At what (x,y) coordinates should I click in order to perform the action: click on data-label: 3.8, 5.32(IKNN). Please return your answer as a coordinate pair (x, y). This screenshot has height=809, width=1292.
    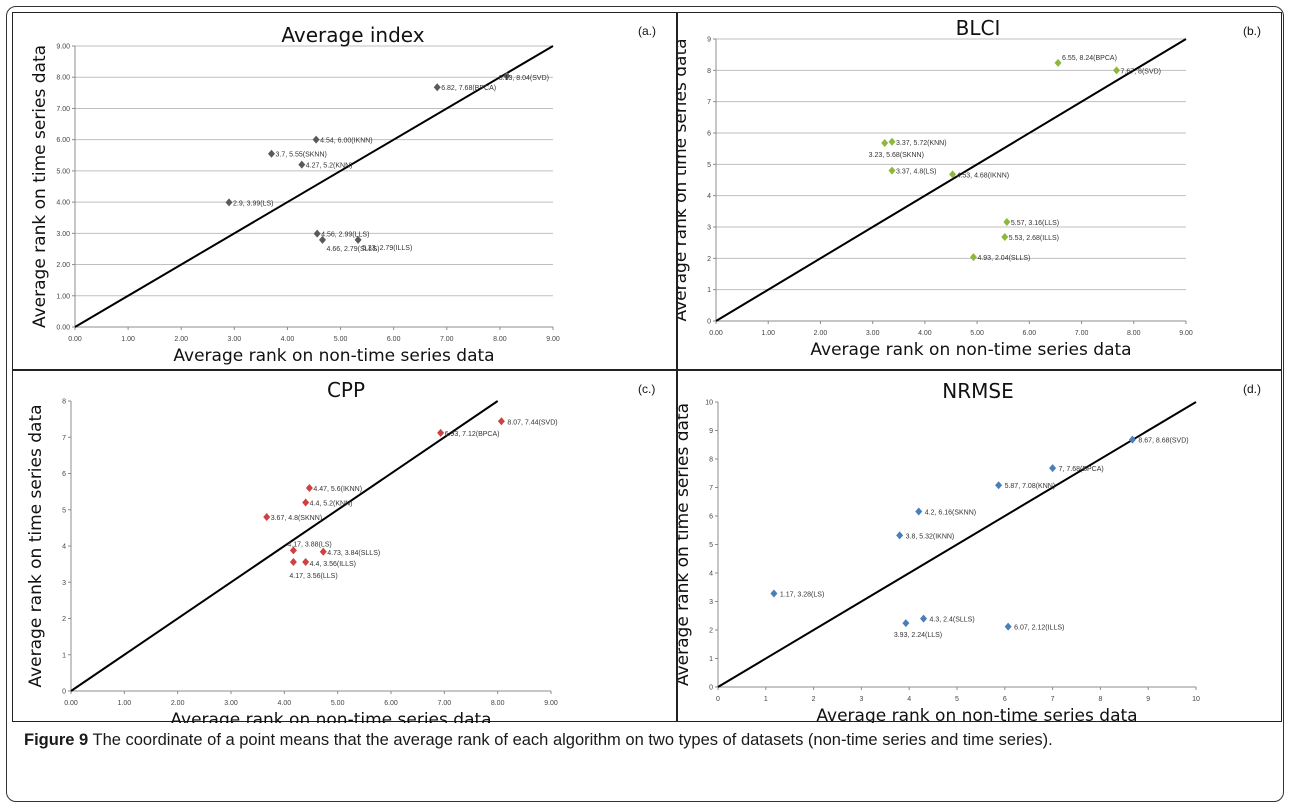
    Looking at the image, I should click on (930, 536).